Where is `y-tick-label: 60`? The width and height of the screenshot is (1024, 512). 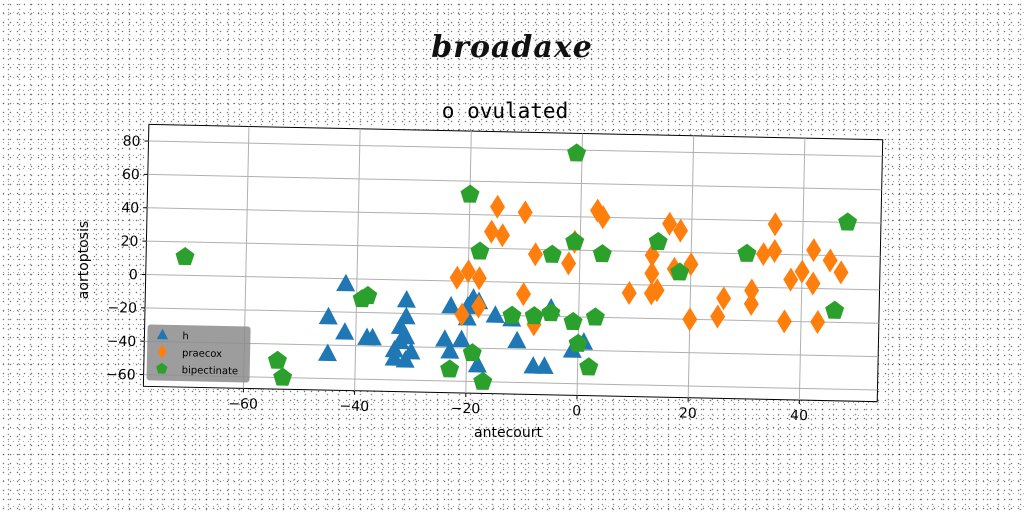 y-tick-label: 60 is located at coordinates (131, 175).